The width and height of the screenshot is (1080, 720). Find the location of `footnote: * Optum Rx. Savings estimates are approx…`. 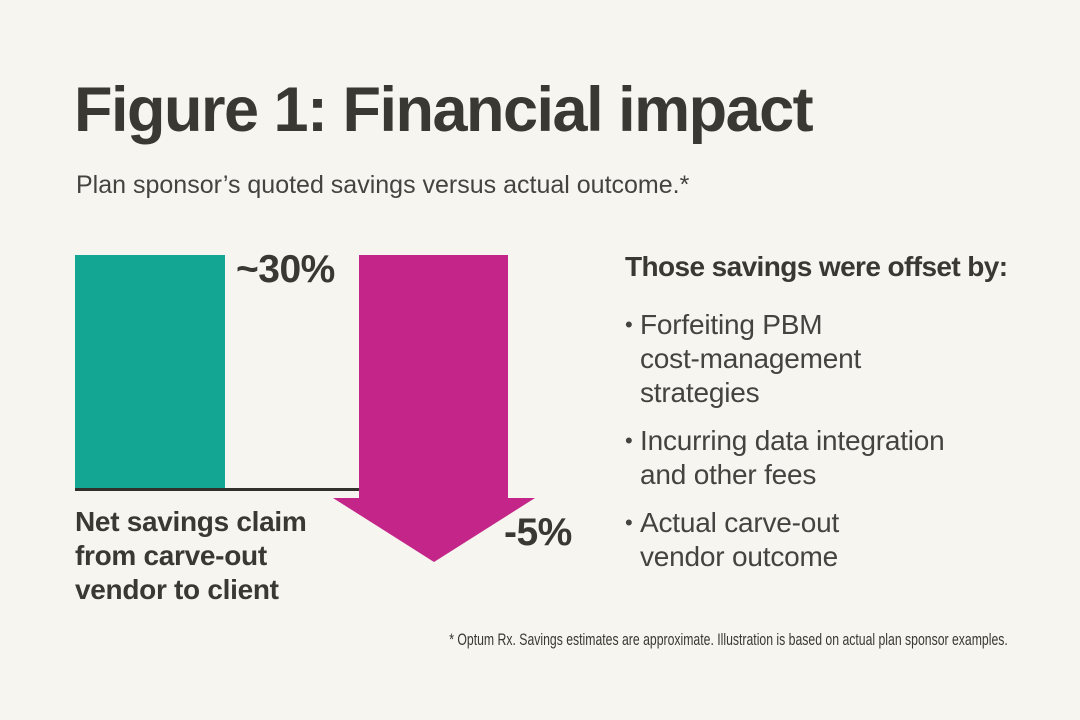

footnote: * Optum Rx. Savings estimates are approx… is located at coordinates (728, 639).